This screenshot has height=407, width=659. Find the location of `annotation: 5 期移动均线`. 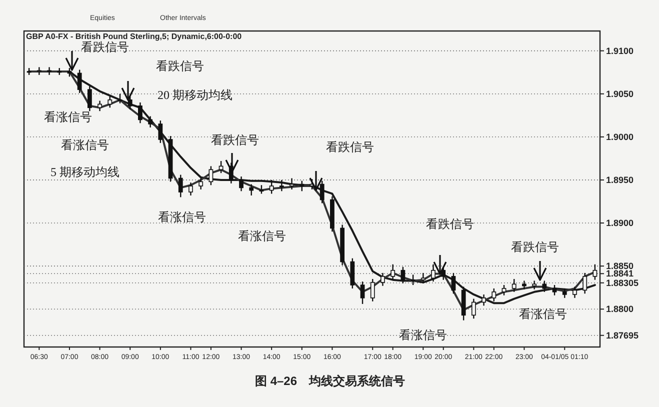

annotation: 5 期移动均线 is located at coordinates (85, 172).